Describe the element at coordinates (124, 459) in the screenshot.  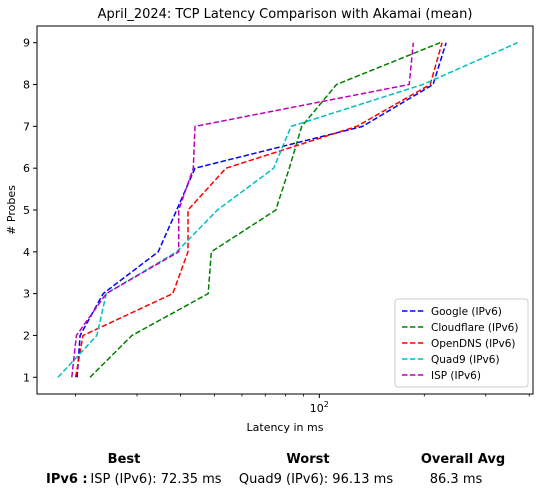
I see `summary-header-best: Best` at that location.